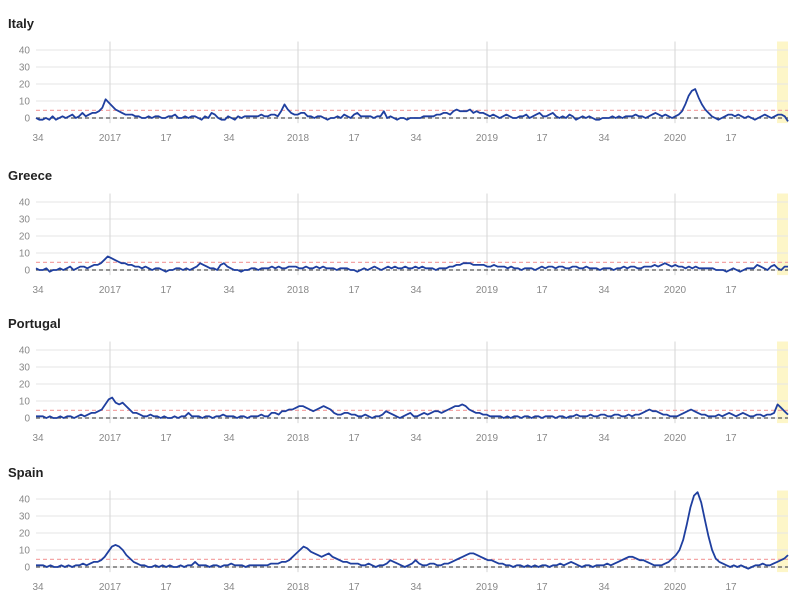  What do you see at coordinates (21, 23) in the screenshot?
I see `chart-title: Italy` at bounding box center [21, 23].